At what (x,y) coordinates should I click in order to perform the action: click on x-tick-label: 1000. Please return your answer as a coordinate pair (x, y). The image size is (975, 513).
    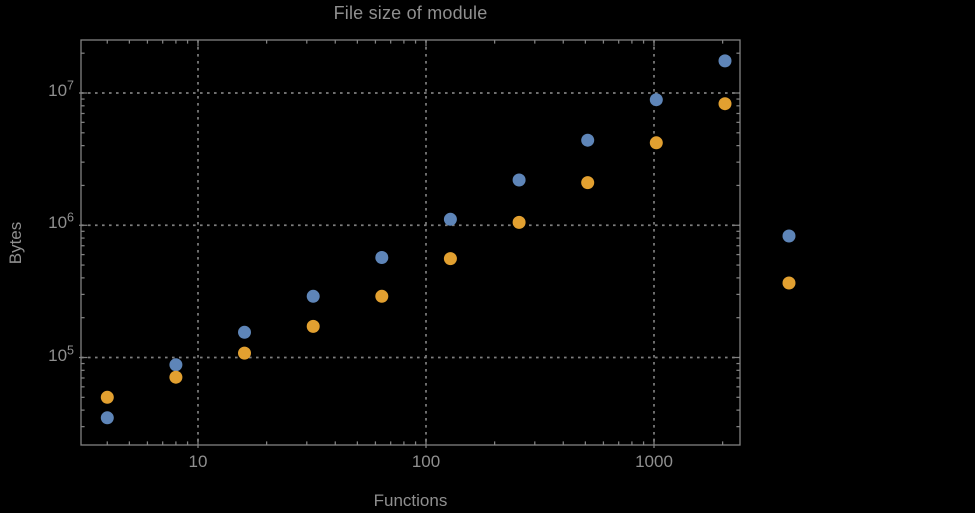
    Looking at the image, I should click on (654, 461).